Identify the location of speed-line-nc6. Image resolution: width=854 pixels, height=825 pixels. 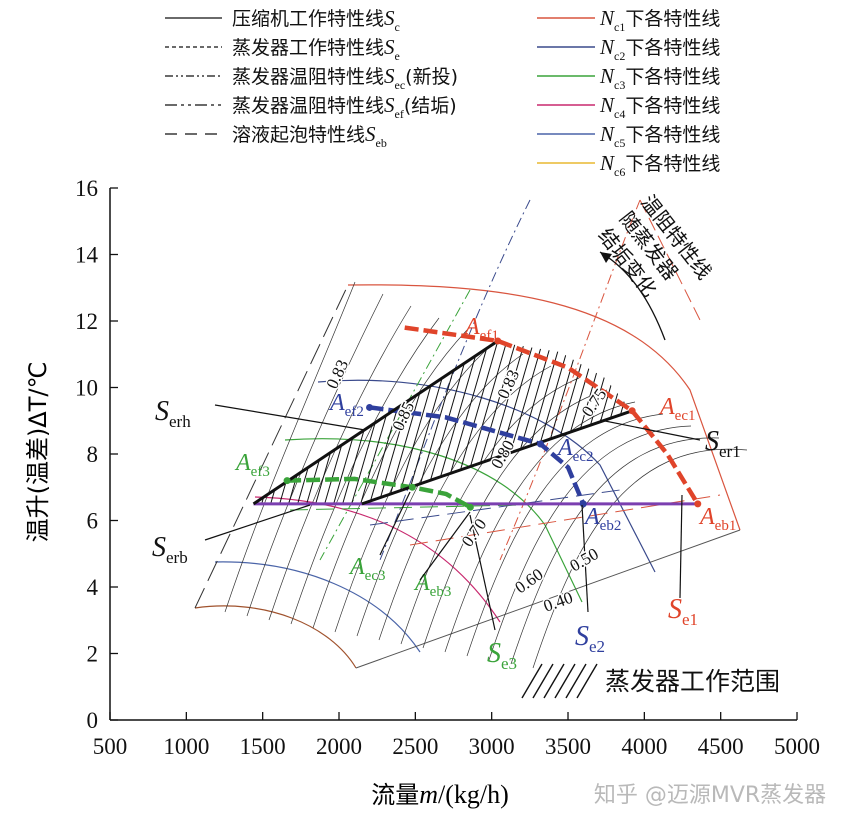
(275, 637).